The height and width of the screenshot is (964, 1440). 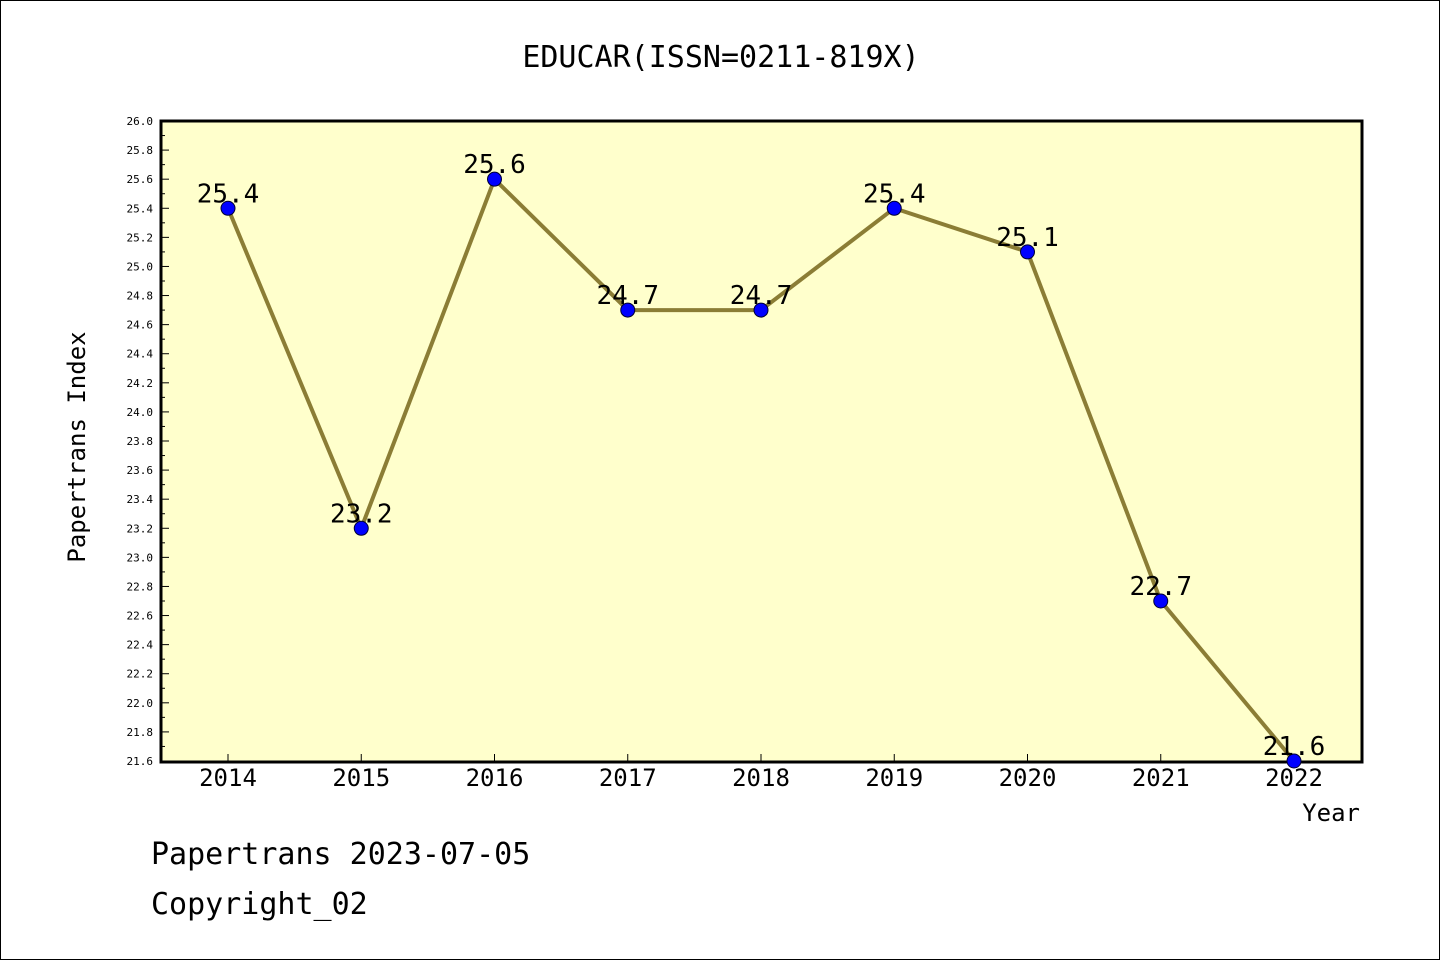 I want to click on footer-date: Papertrans 2023-07-05, so click(x=341, y=854).